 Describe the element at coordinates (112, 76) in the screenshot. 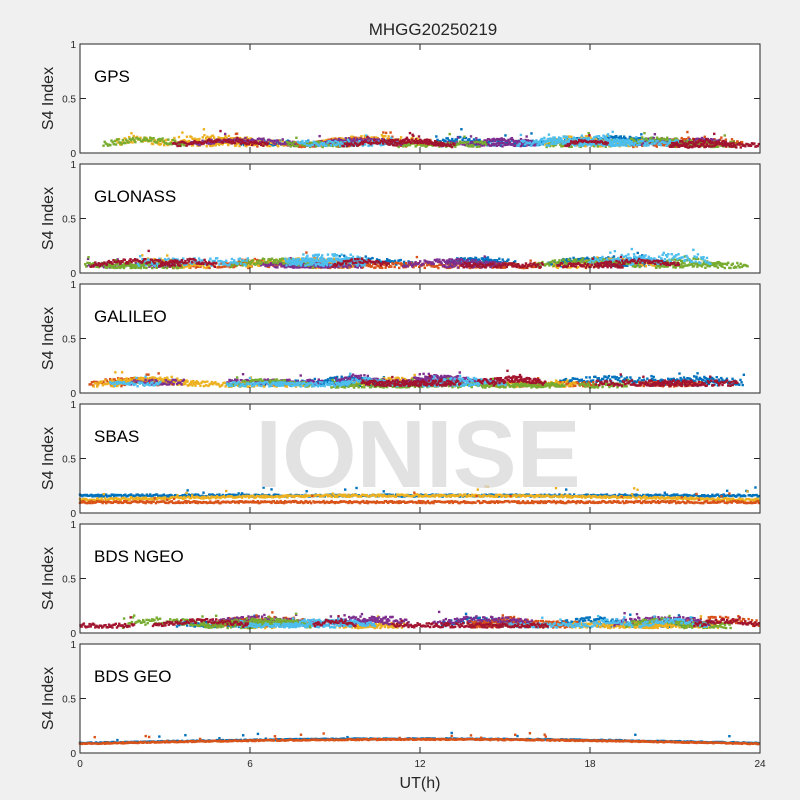

I see `panel-label: GPS` at that location.